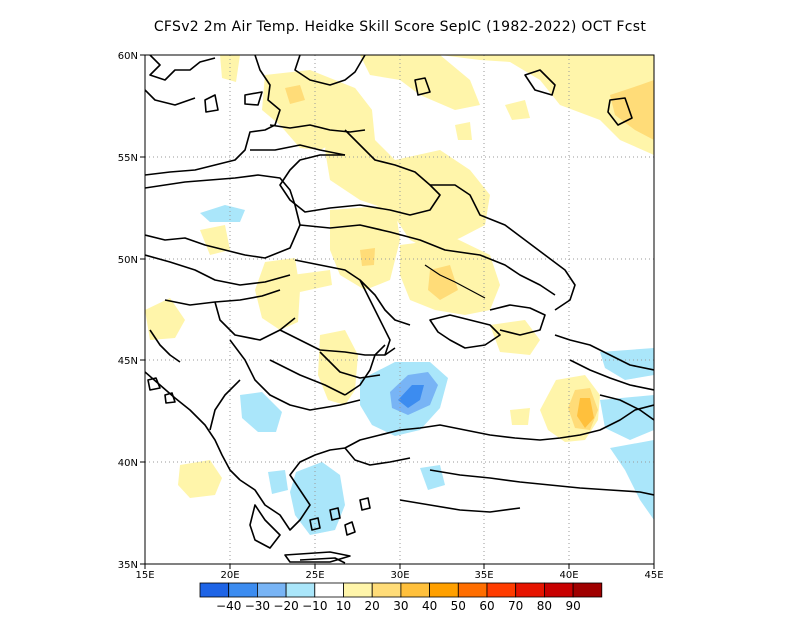 Image resolution: width=800 pixels, height=618 pixels. I want to click on lon-label: 30E, so click(399, 575).